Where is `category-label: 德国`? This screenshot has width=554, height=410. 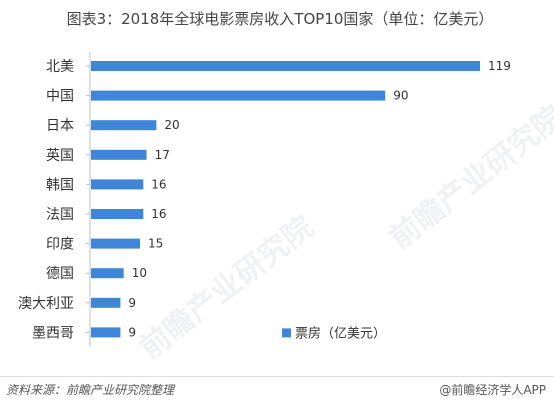 category-label: 德国 is located at coordinates (60, 274).